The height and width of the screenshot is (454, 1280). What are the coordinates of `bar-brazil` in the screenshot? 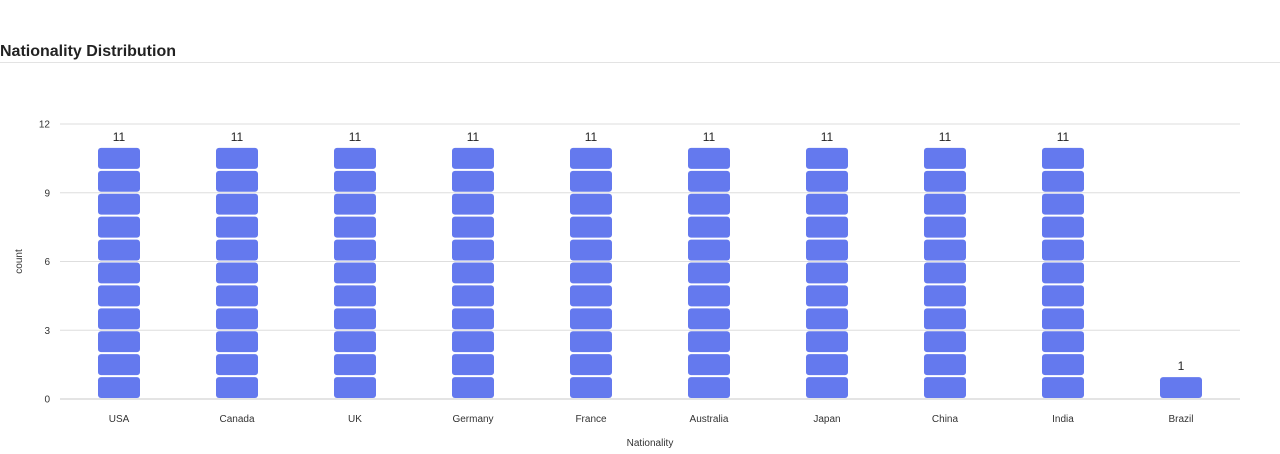 It's located at (1181, 387).